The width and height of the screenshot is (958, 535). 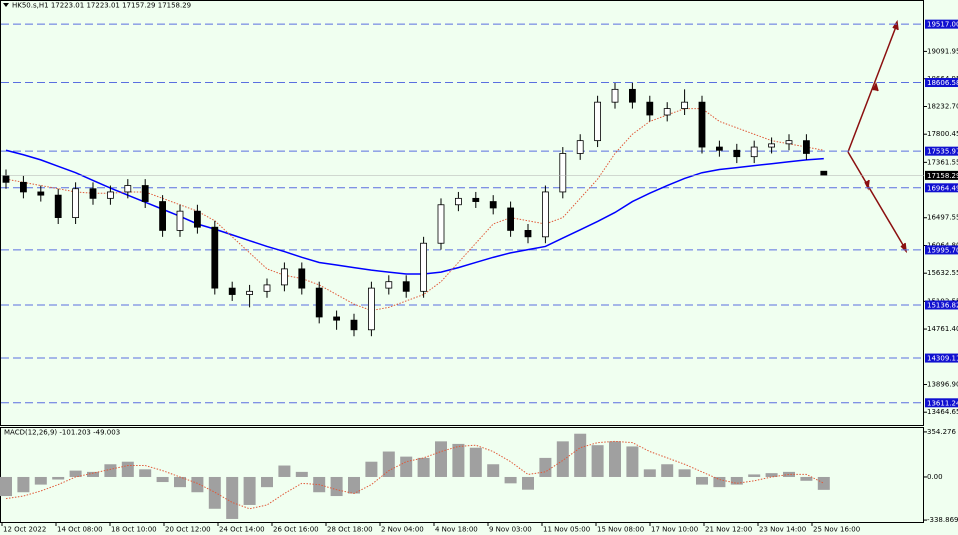 What do you see at coordinates (941, 175) in the screenshot?
I see `current-price-box` at bounding box center [941, 175].